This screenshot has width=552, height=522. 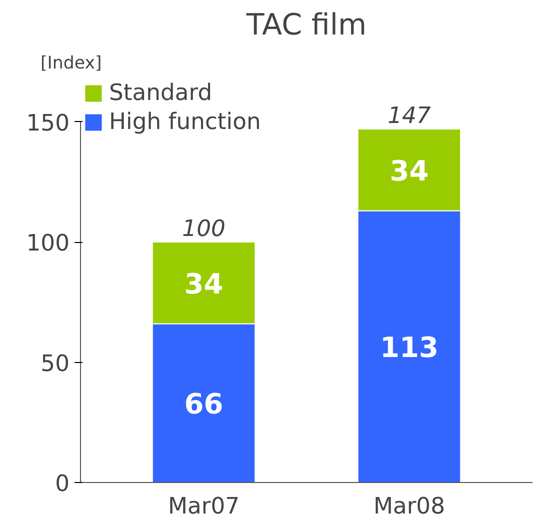 I want to click on data-label: 66, so click(x=204, y=404).